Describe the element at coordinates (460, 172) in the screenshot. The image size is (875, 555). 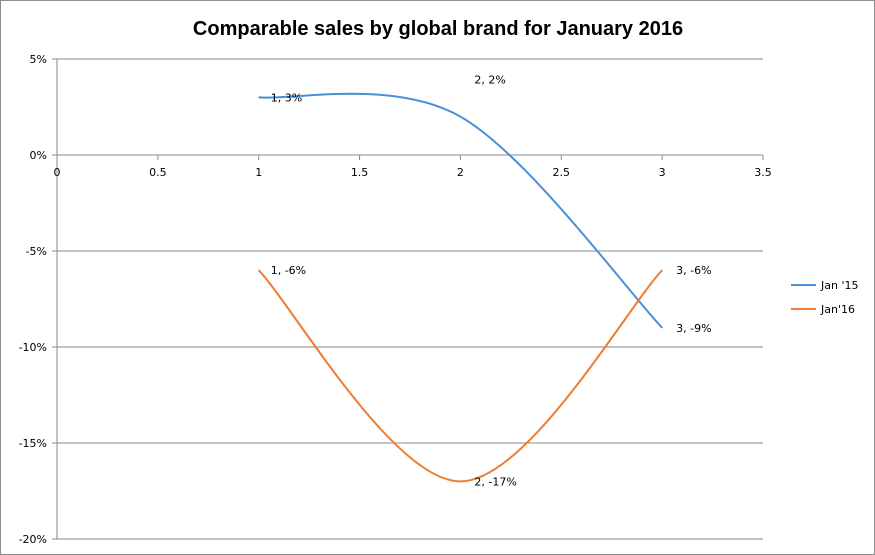
I see `x-tick-label: 2` at that location.